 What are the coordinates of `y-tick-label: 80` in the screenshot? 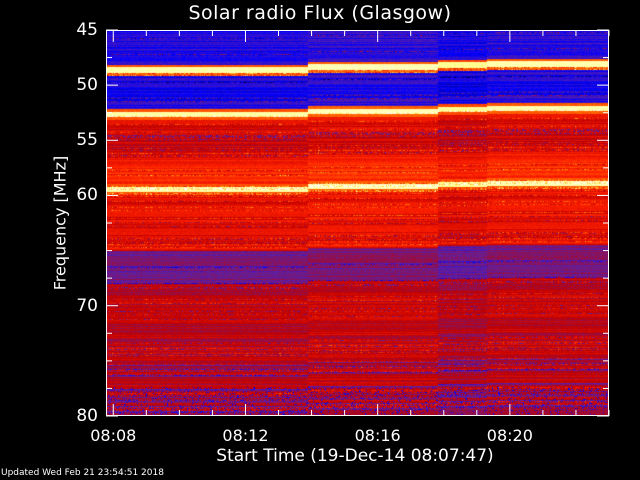 It's located at (87, 416).